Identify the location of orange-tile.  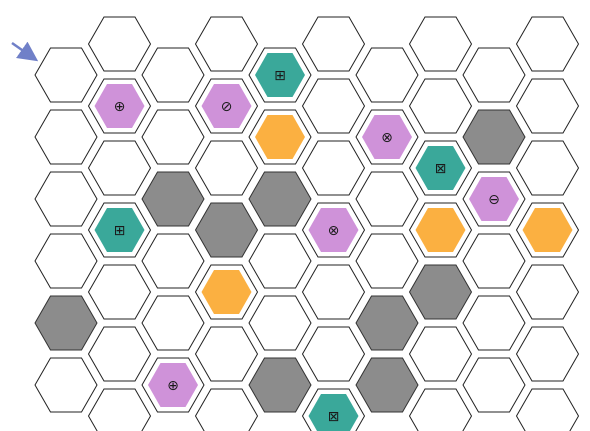
(440, 230).